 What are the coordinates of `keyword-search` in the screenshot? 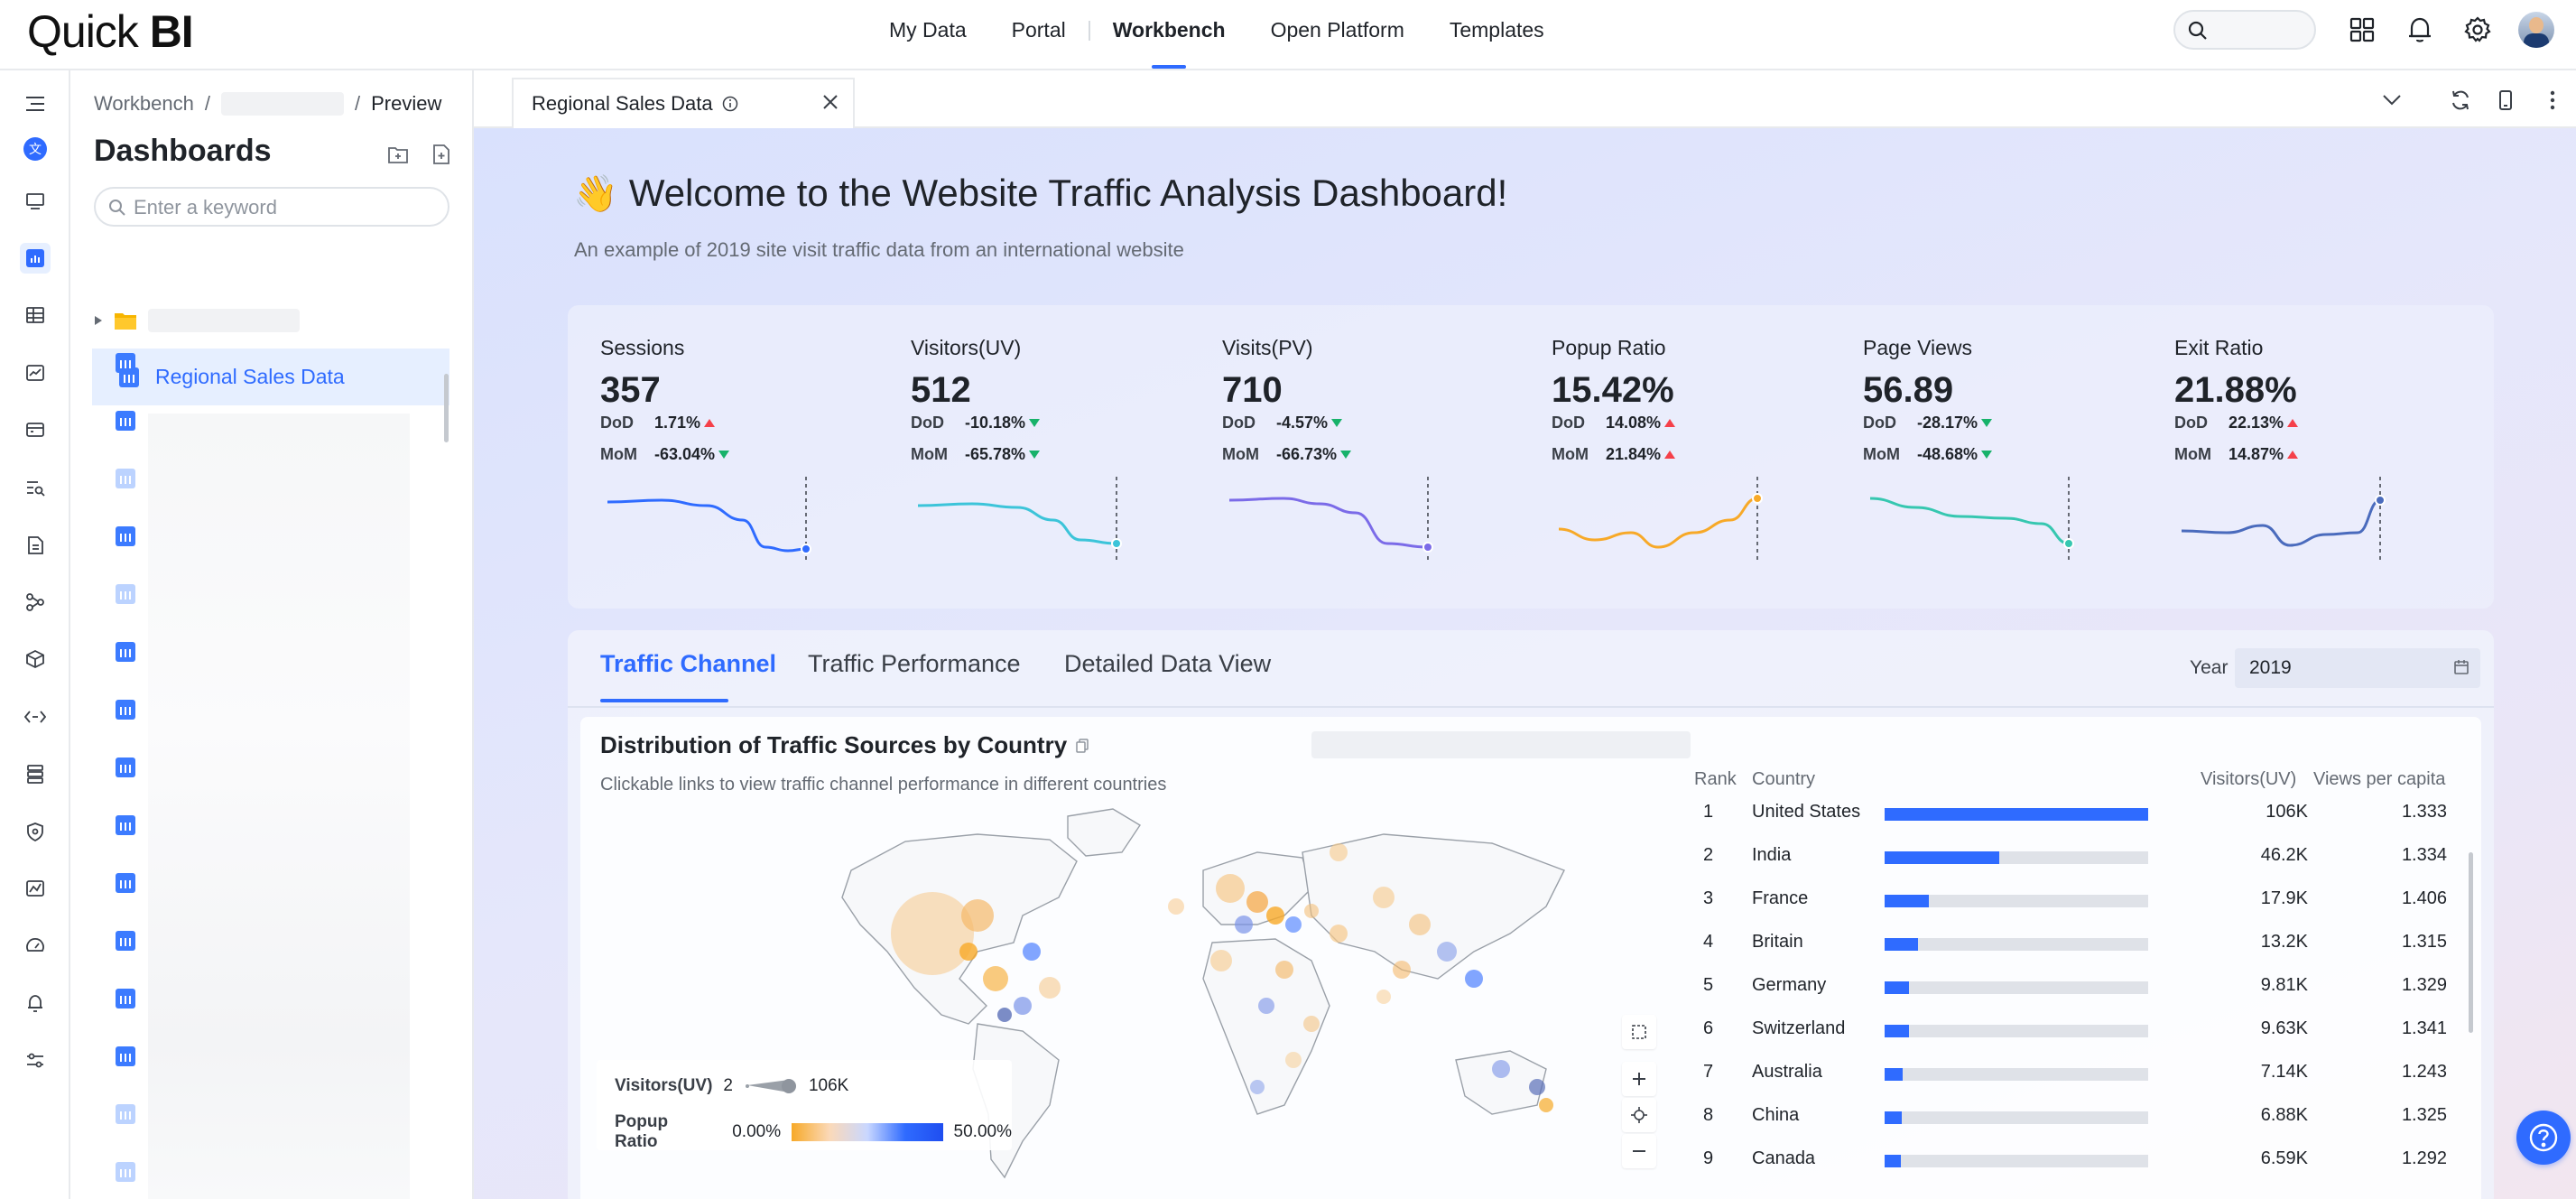 It's located at (271, 207).